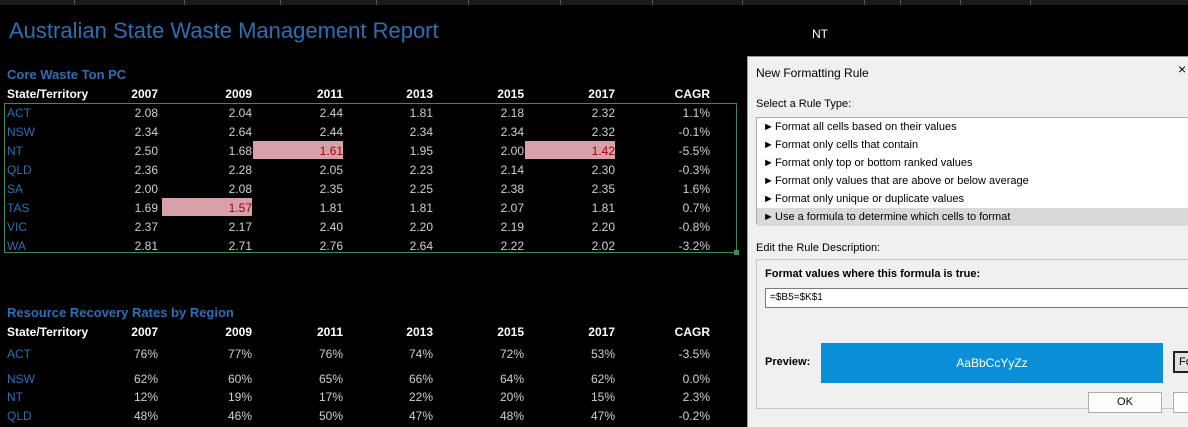 This screenshot has height=427, width=1188. I want to click on data-cell: 22%, so click(420, 397).